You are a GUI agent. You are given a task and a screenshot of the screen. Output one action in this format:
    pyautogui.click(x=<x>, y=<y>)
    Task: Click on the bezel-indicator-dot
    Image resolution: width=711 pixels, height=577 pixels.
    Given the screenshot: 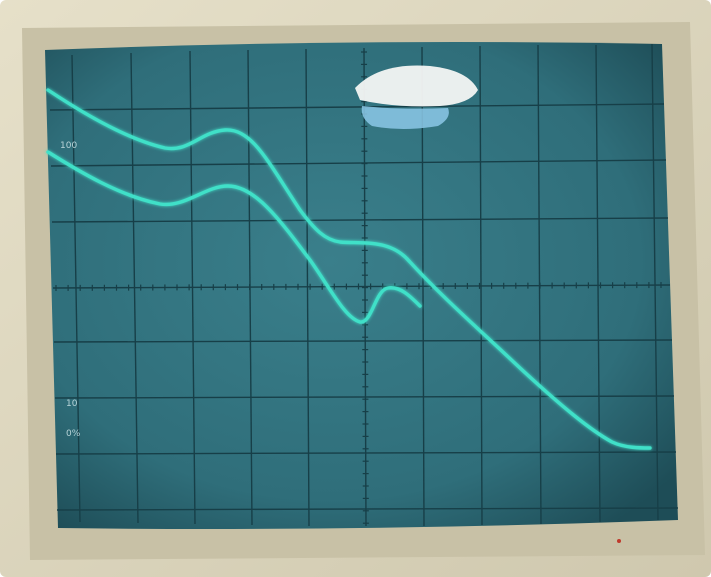 What is the action you would take?
    pyautogui.click(x=619, y=541)
    